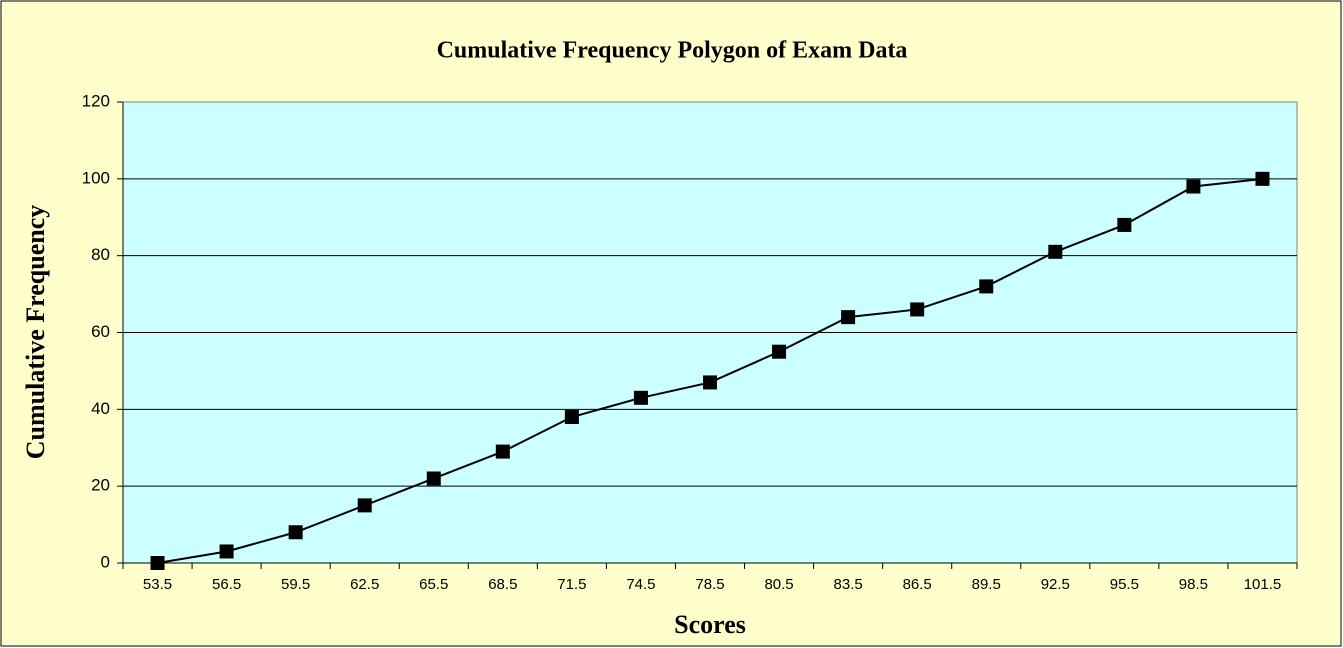  I want to click on x-tick-label: 86.5, so click(917, 584).